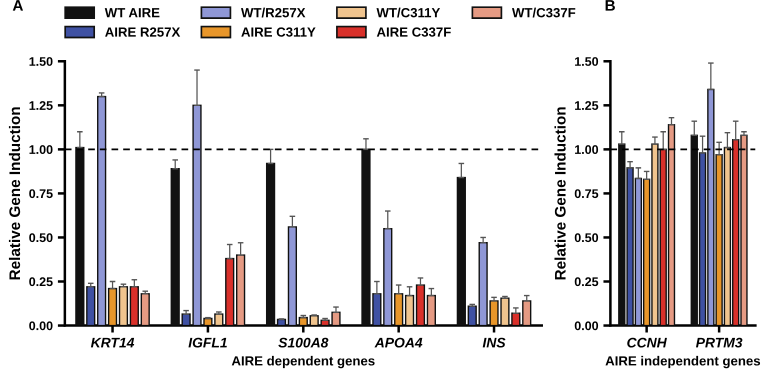  What do you see at coordinates (683, 362) in the screenshot?
I see `x-axis-title: AIRE independent genes` at bounding box center [683, 362].